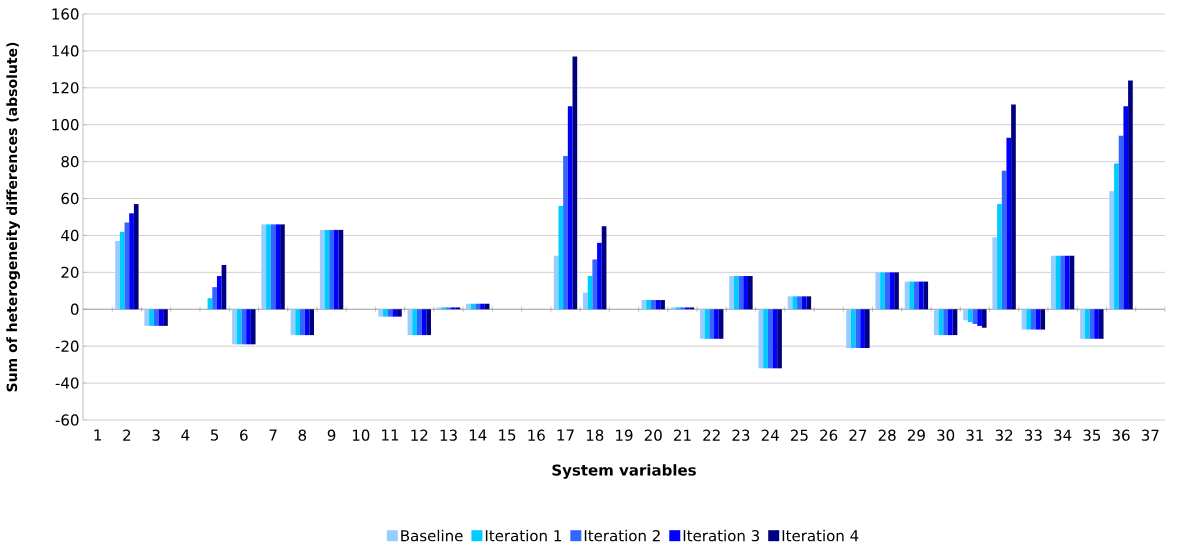 The height and width of the screenshot is (549, 1192). Describe the element at coordinates (622, 535) in the screenshot. I see `legend-label: Iteration 2` at that location.